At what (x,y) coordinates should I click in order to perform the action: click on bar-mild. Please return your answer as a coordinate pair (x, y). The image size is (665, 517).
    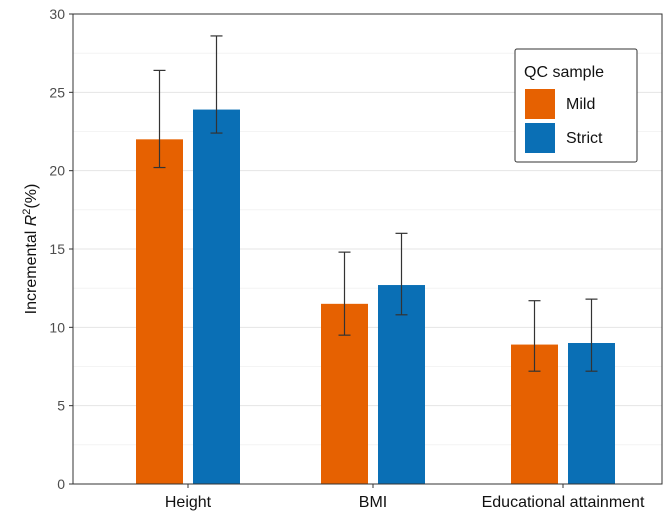
    Looking at the image, I should click on (159, 312).